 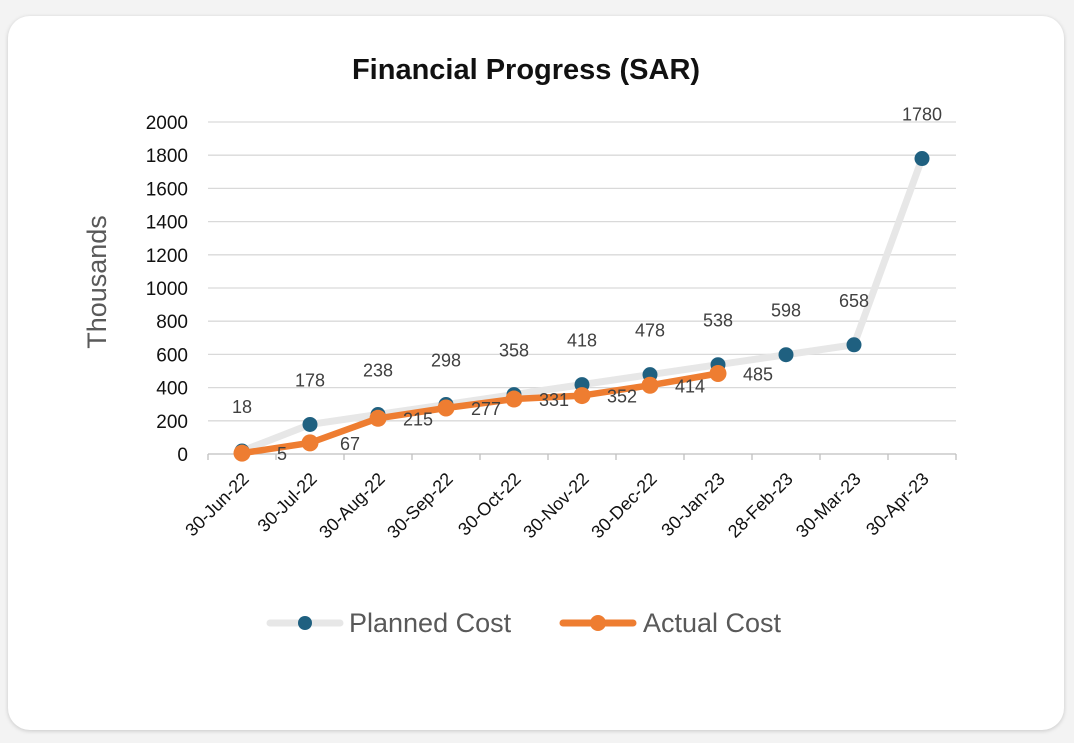 I want to click on y-axis-ticks: 0 200 400 600 800 1000 1200 1400 1600 1800 2000, so click(x=167, y=289).